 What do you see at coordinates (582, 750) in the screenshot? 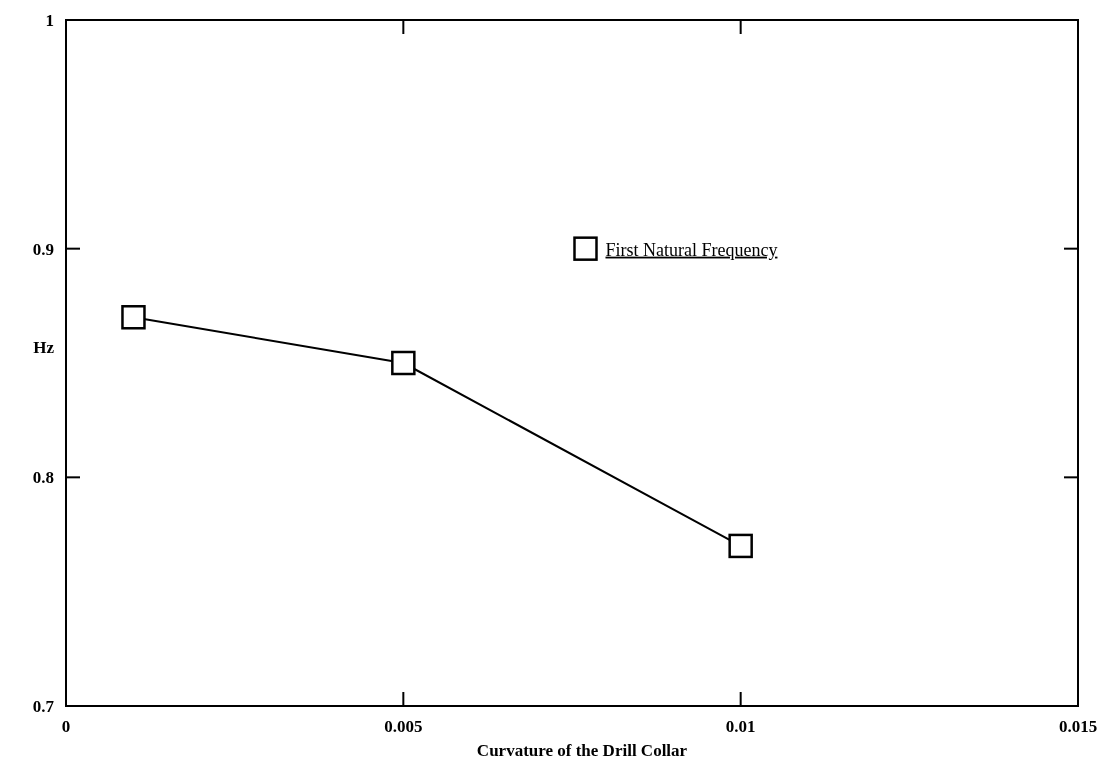
I see `x-axis-title: Curvature of the Drill Collar` at bounding box center [582, 750].